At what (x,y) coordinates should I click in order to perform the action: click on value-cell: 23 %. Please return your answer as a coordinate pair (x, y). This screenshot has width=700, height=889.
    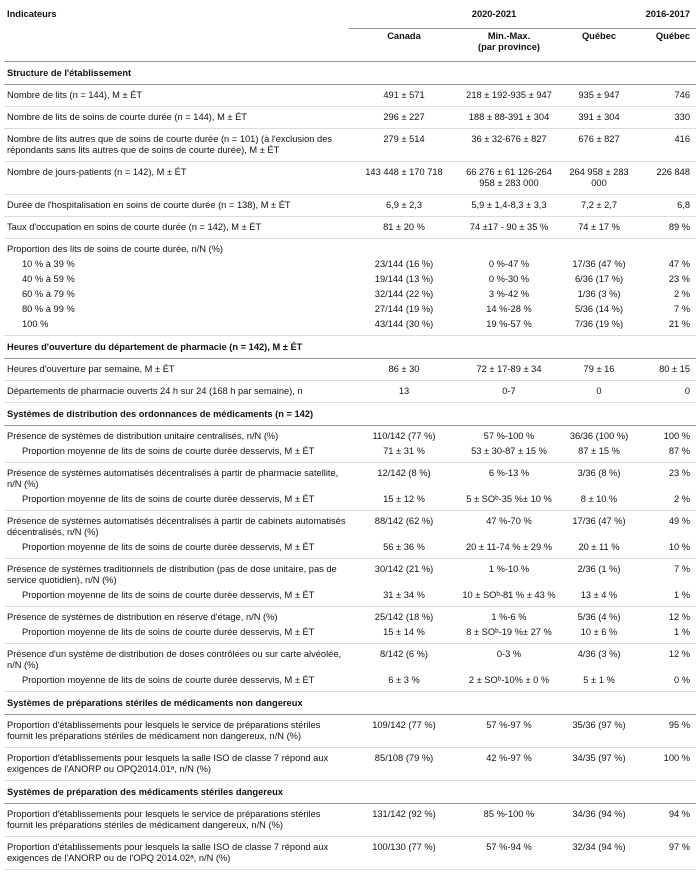
    Looking at the image, I should click on (679, 279).